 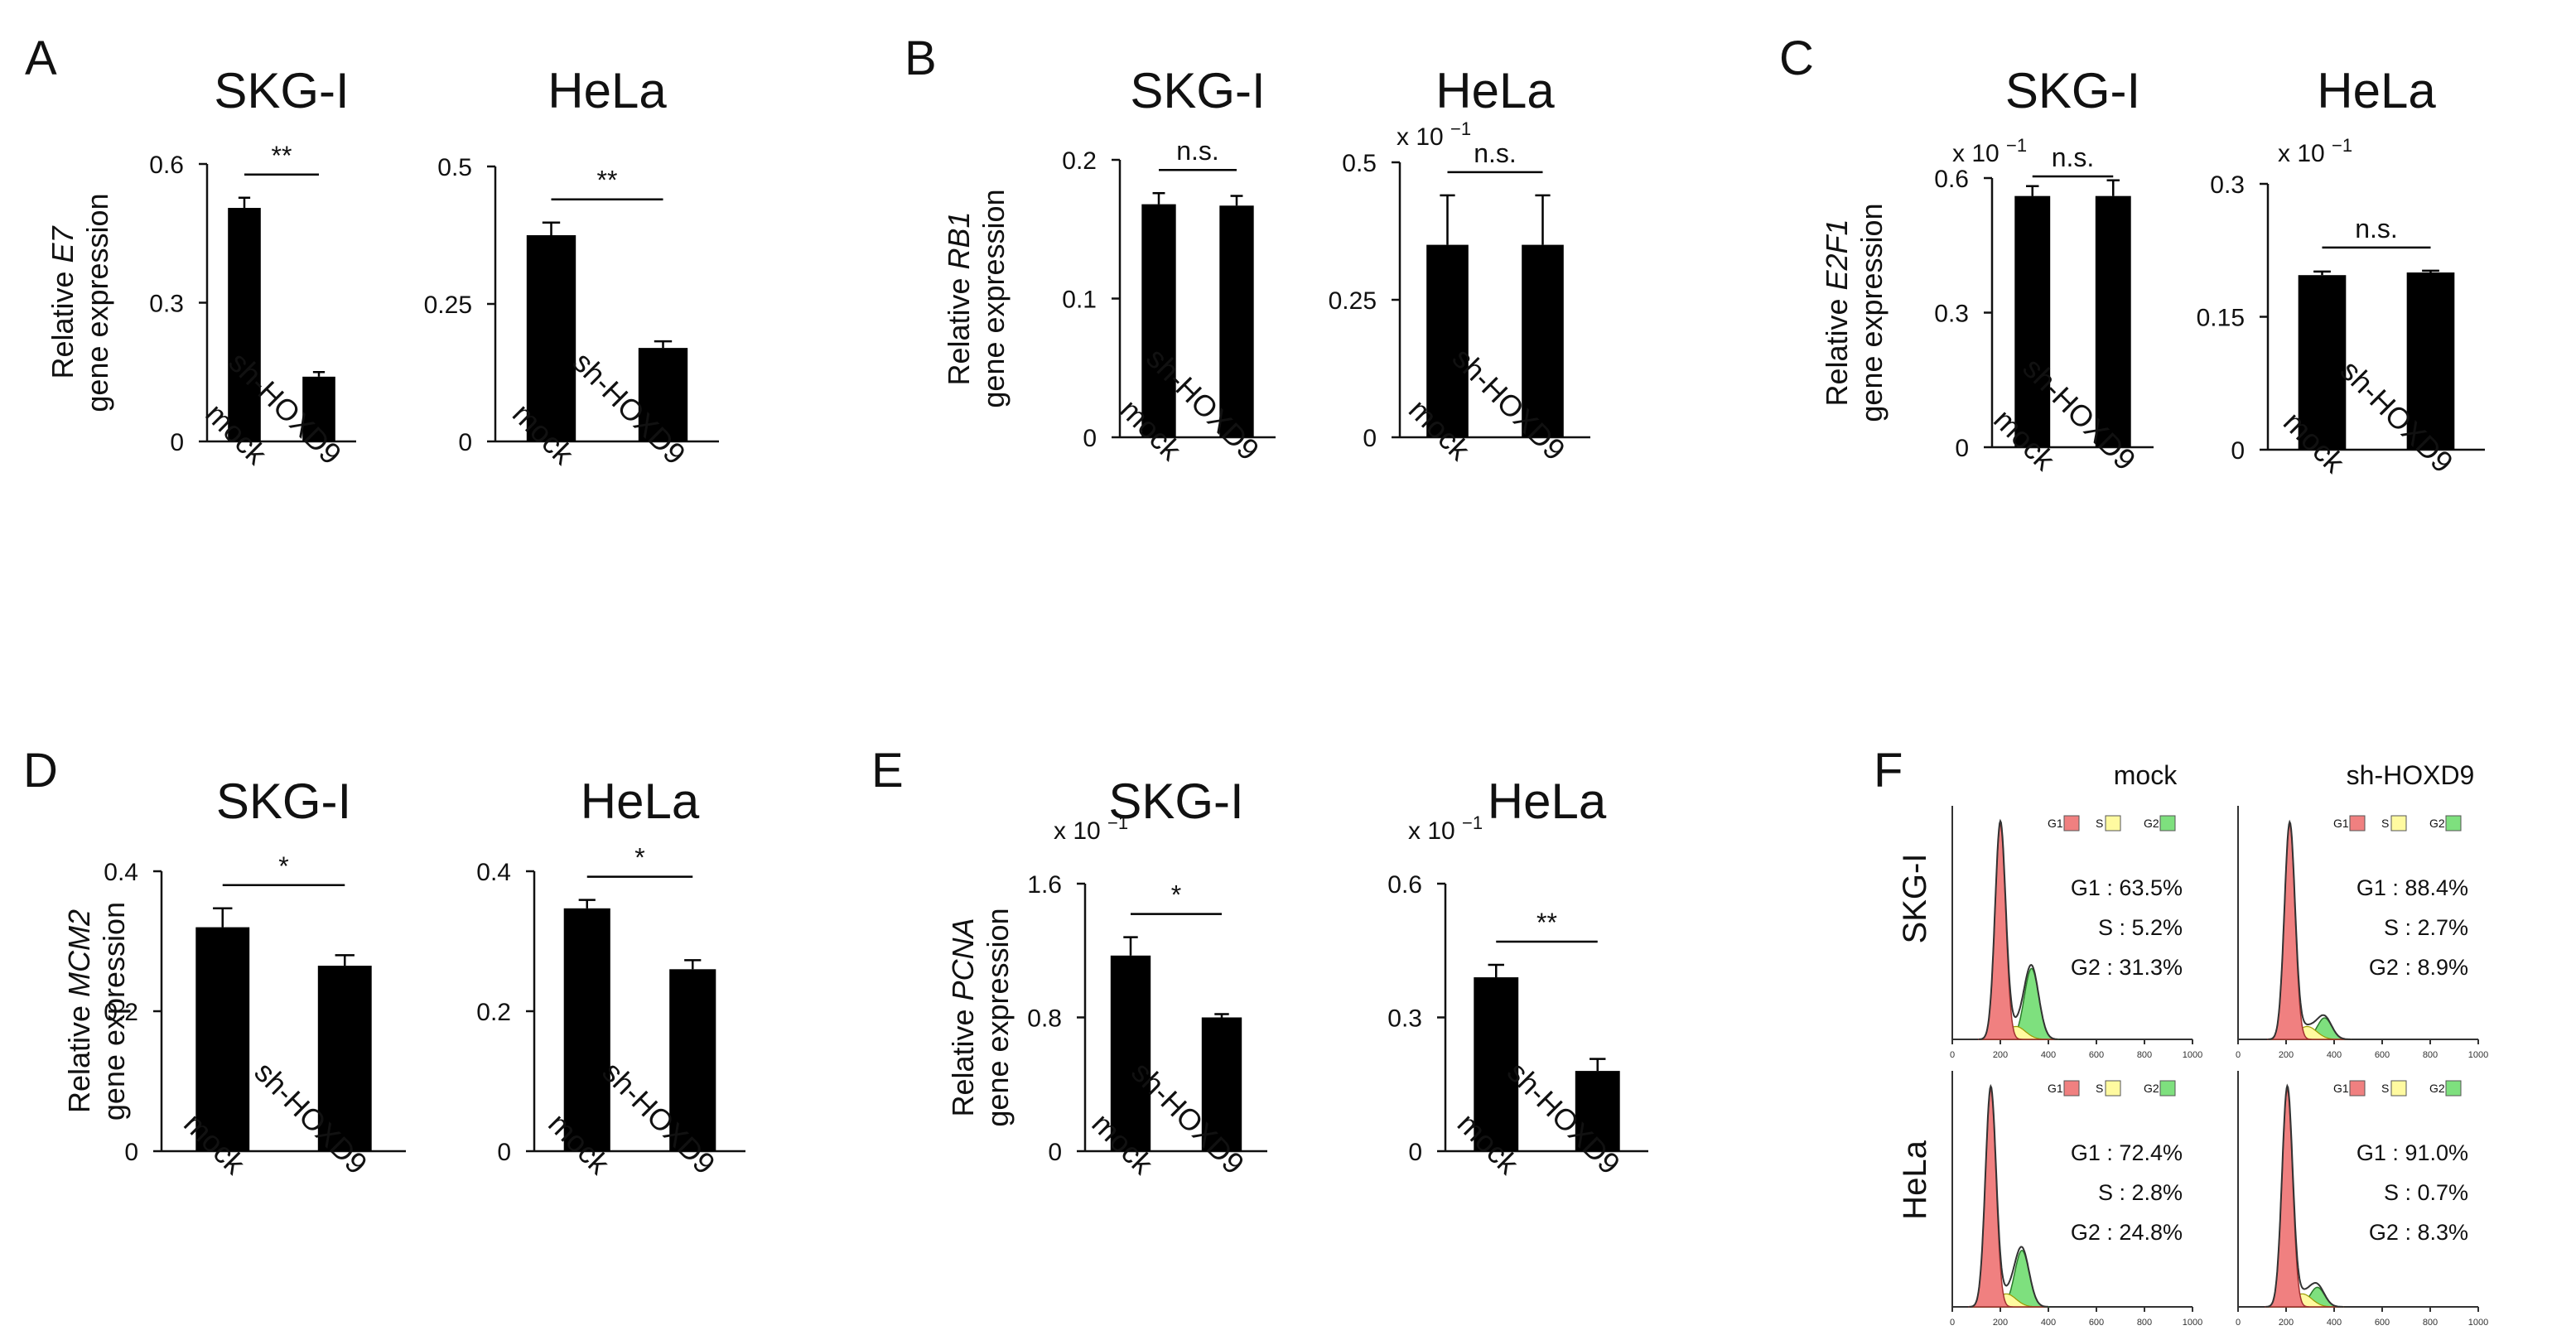 What do you see at coordinates (887, 771) in the screenshot?
I see `panel-label: E` at bounding box center [887, 771].